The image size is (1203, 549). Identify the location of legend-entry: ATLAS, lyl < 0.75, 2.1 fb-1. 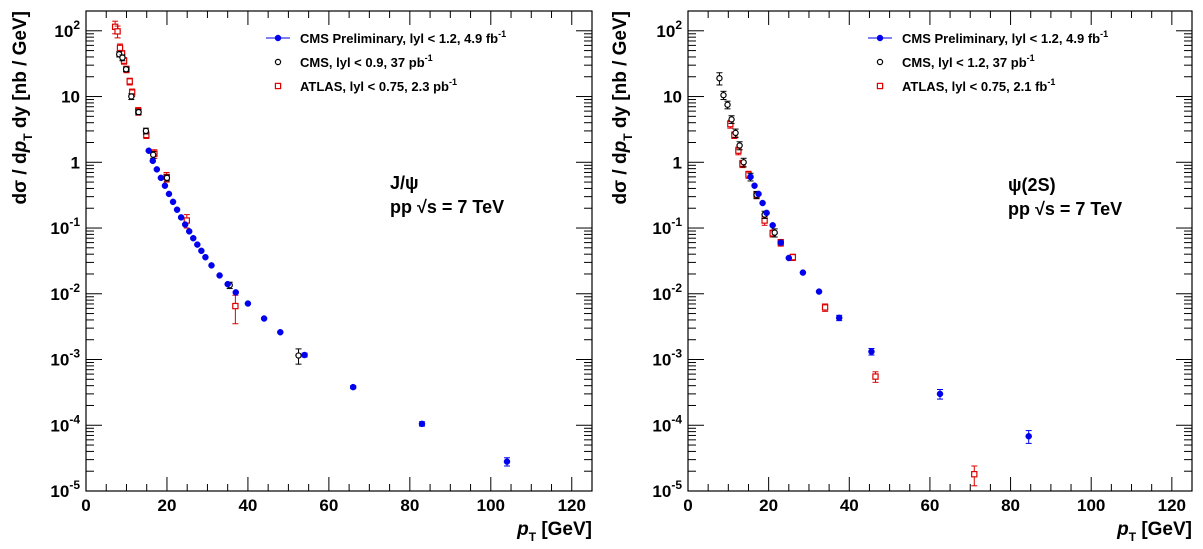
(965, 85).